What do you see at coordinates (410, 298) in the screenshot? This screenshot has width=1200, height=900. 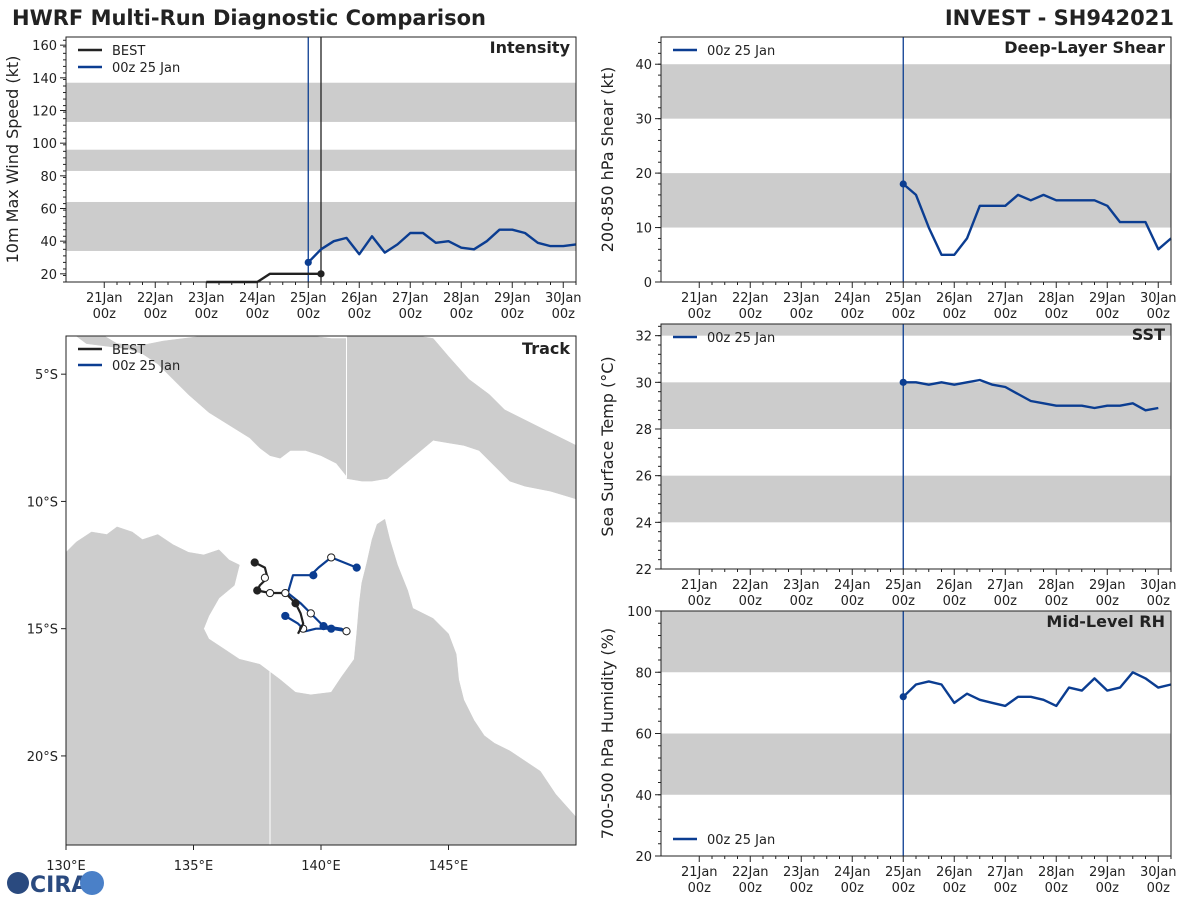 I see `x-tick-label-date: 27Jan` at bounding box center [410, 298].